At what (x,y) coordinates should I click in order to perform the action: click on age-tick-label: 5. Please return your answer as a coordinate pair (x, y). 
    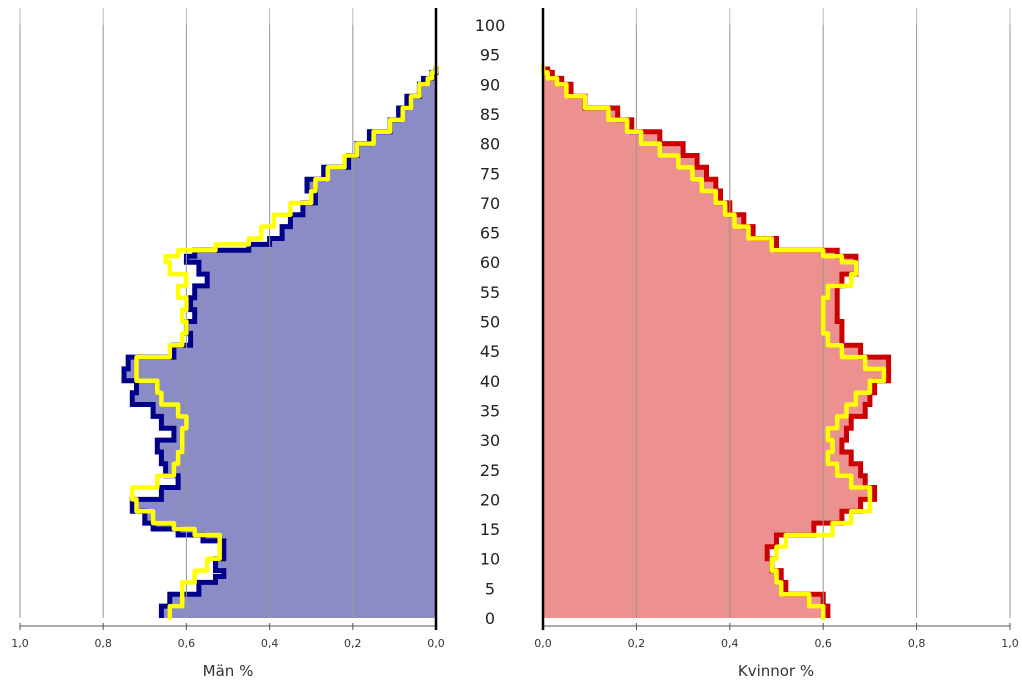
    Looking at the image, I should click on (490, 588).